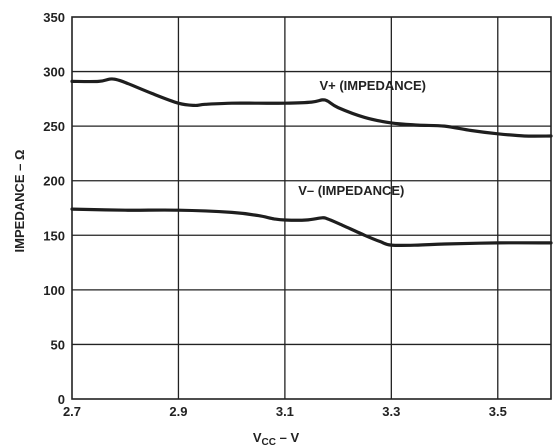 This screenshot has height=447, width=553. Describe the element at coordinates (372, 85) in the screenshot. I see `series-label-v-plus: V+ (IMPEDANCE)` at that location.